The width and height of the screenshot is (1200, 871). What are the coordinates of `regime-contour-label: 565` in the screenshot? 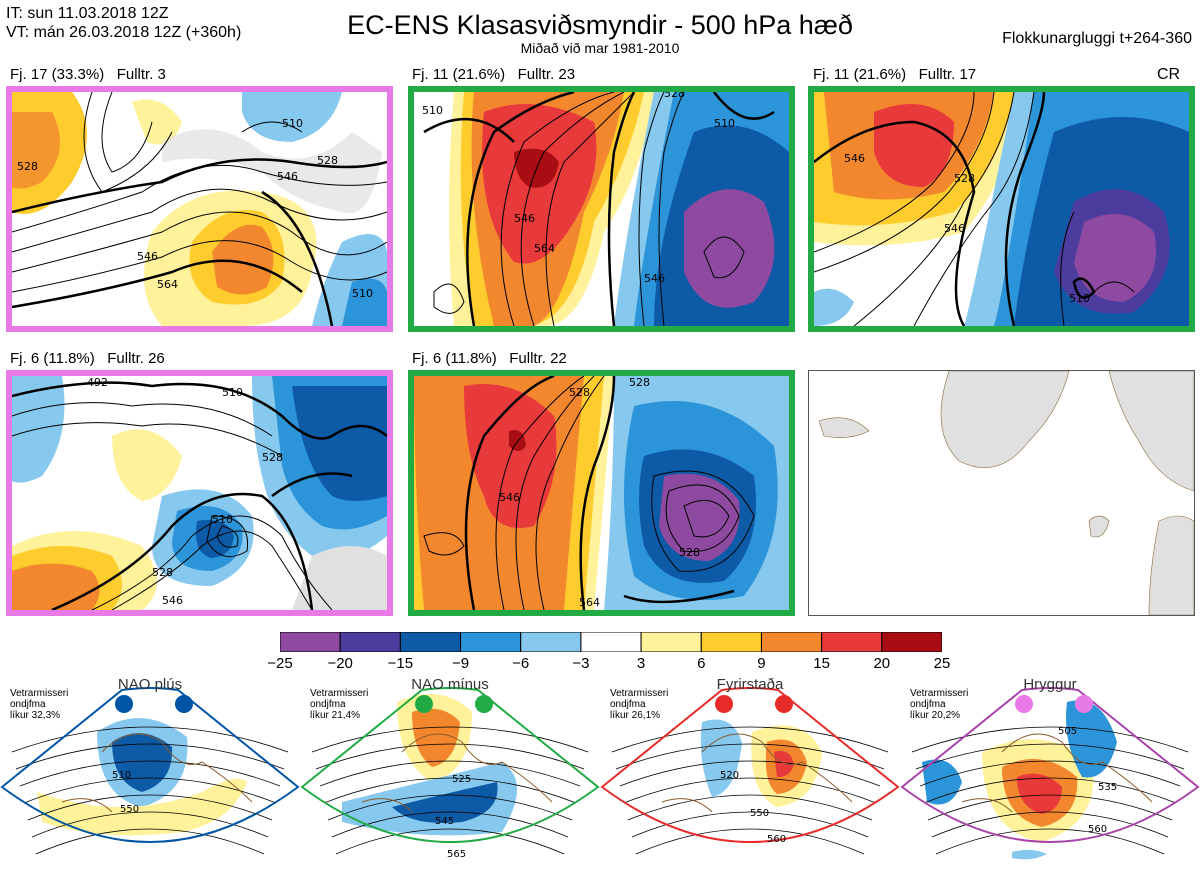 It's located at (456, 854).